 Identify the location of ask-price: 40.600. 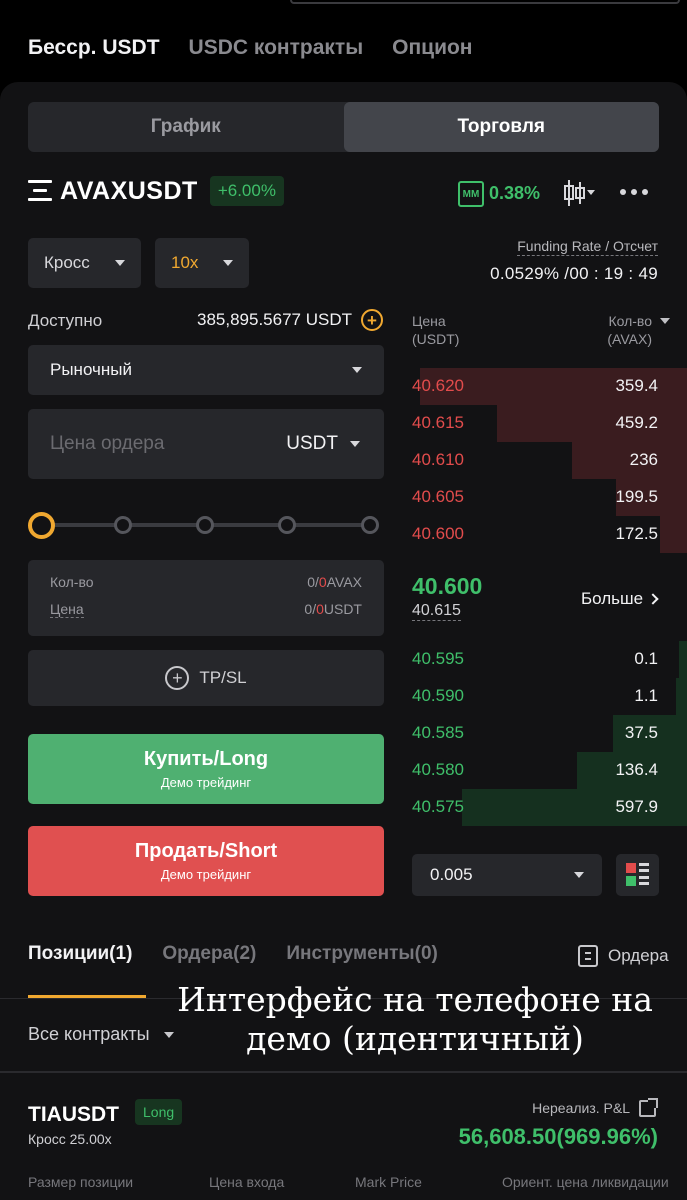
(438, 533).